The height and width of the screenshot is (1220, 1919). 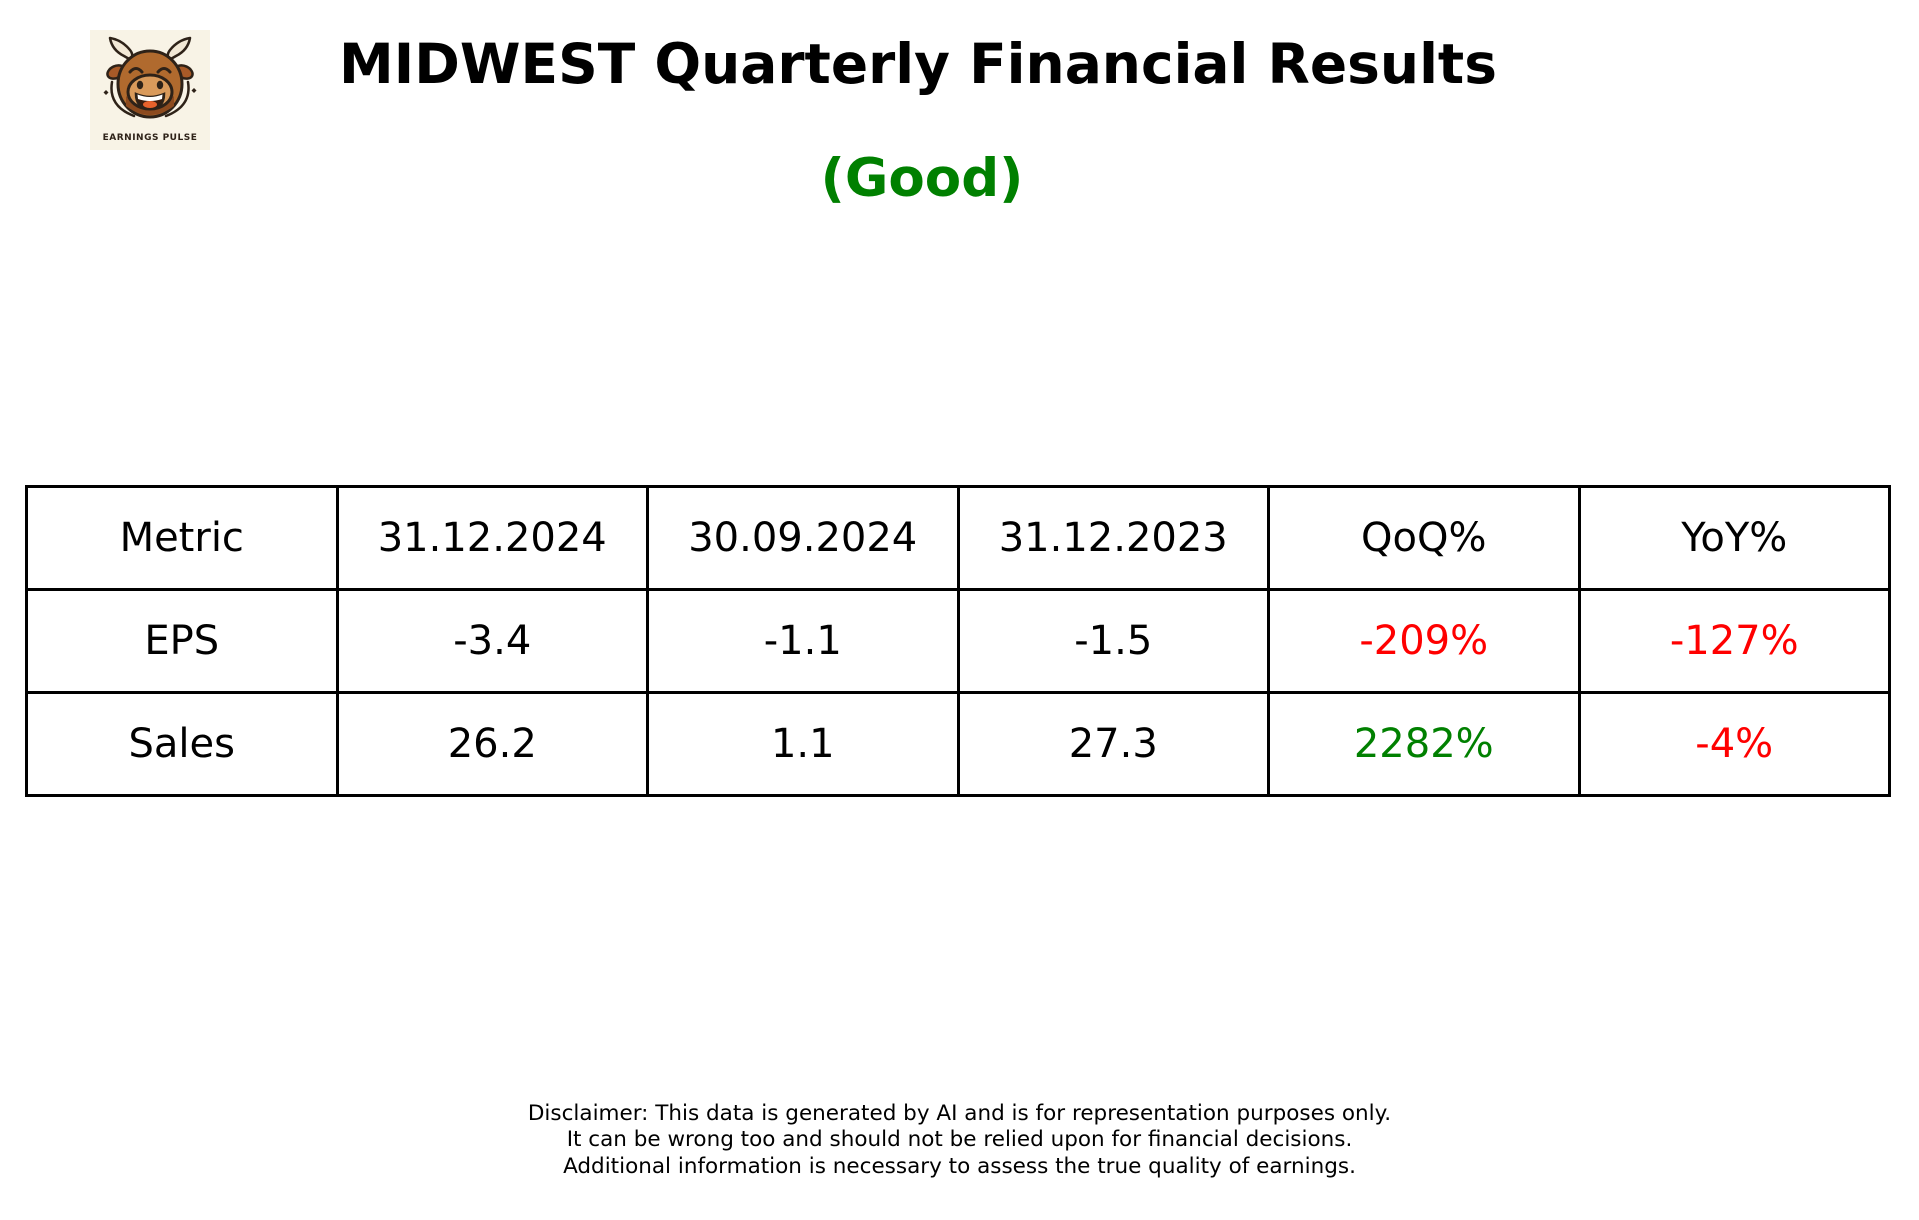 I want to click on sales-yoy-percent: -4%, so click(x=1734, y=744).